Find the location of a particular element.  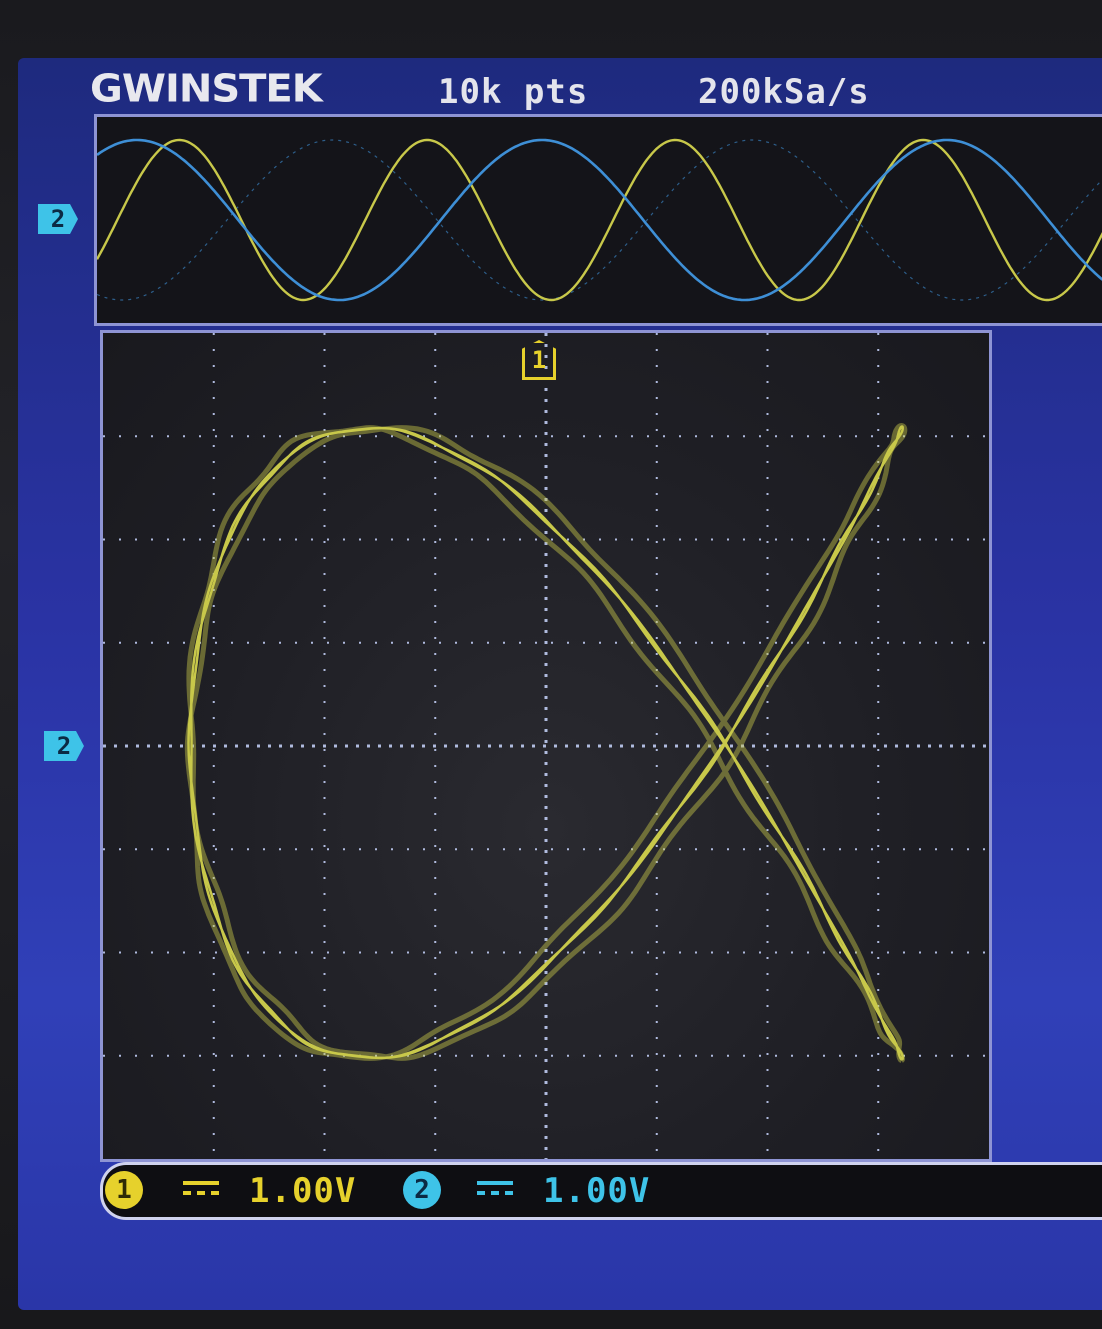

ch2-waveform is located at coordinates (599, 220).